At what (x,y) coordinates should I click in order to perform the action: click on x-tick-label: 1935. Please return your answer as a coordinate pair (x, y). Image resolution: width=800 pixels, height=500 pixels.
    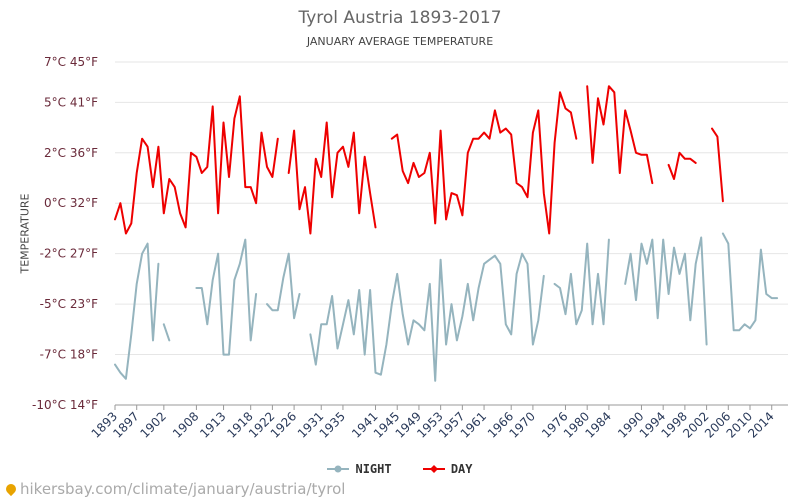
    Looking at the image, I should click on (332, 424).